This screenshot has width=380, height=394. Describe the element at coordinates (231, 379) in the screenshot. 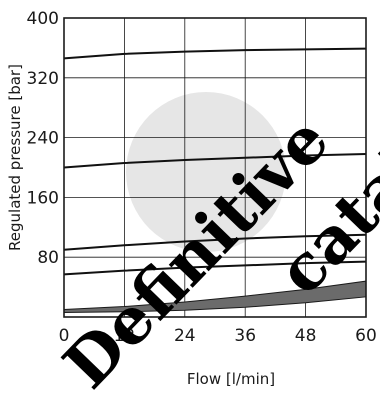

I see `x-axis-title: Flow [l/min]` at that location.